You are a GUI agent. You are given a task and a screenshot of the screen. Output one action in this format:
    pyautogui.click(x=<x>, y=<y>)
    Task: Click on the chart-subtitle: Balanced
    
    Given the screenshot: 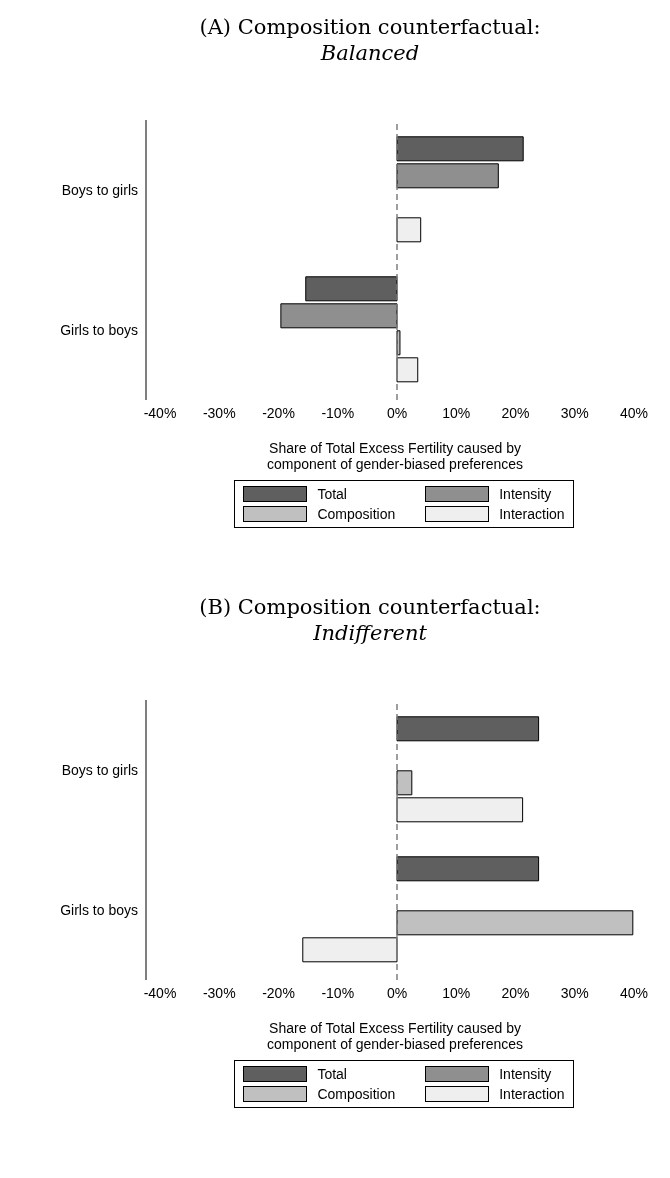 What is the action you would take?
    pyautogui.click(x=370, y=53)
    